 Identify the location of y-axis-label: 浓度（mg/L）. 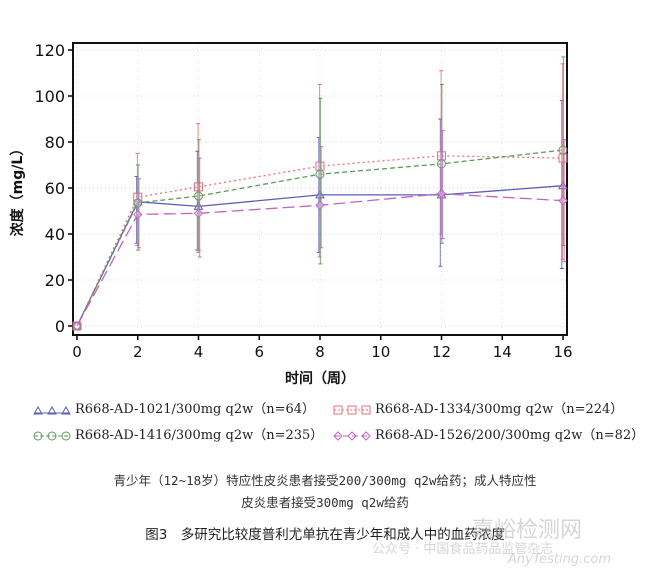
(17, 189).